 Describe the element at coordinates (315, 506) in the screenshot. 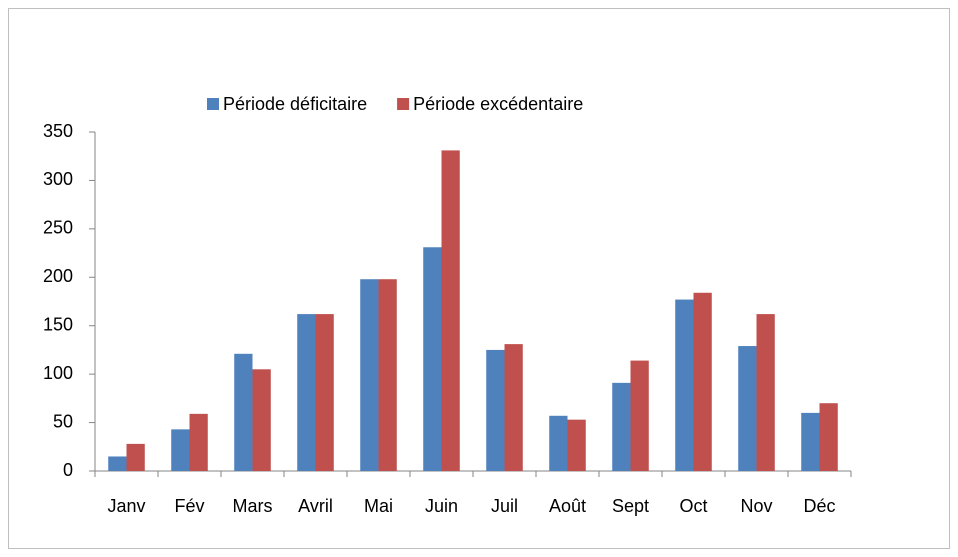

I see `x-tick-label: Avril` at that location.